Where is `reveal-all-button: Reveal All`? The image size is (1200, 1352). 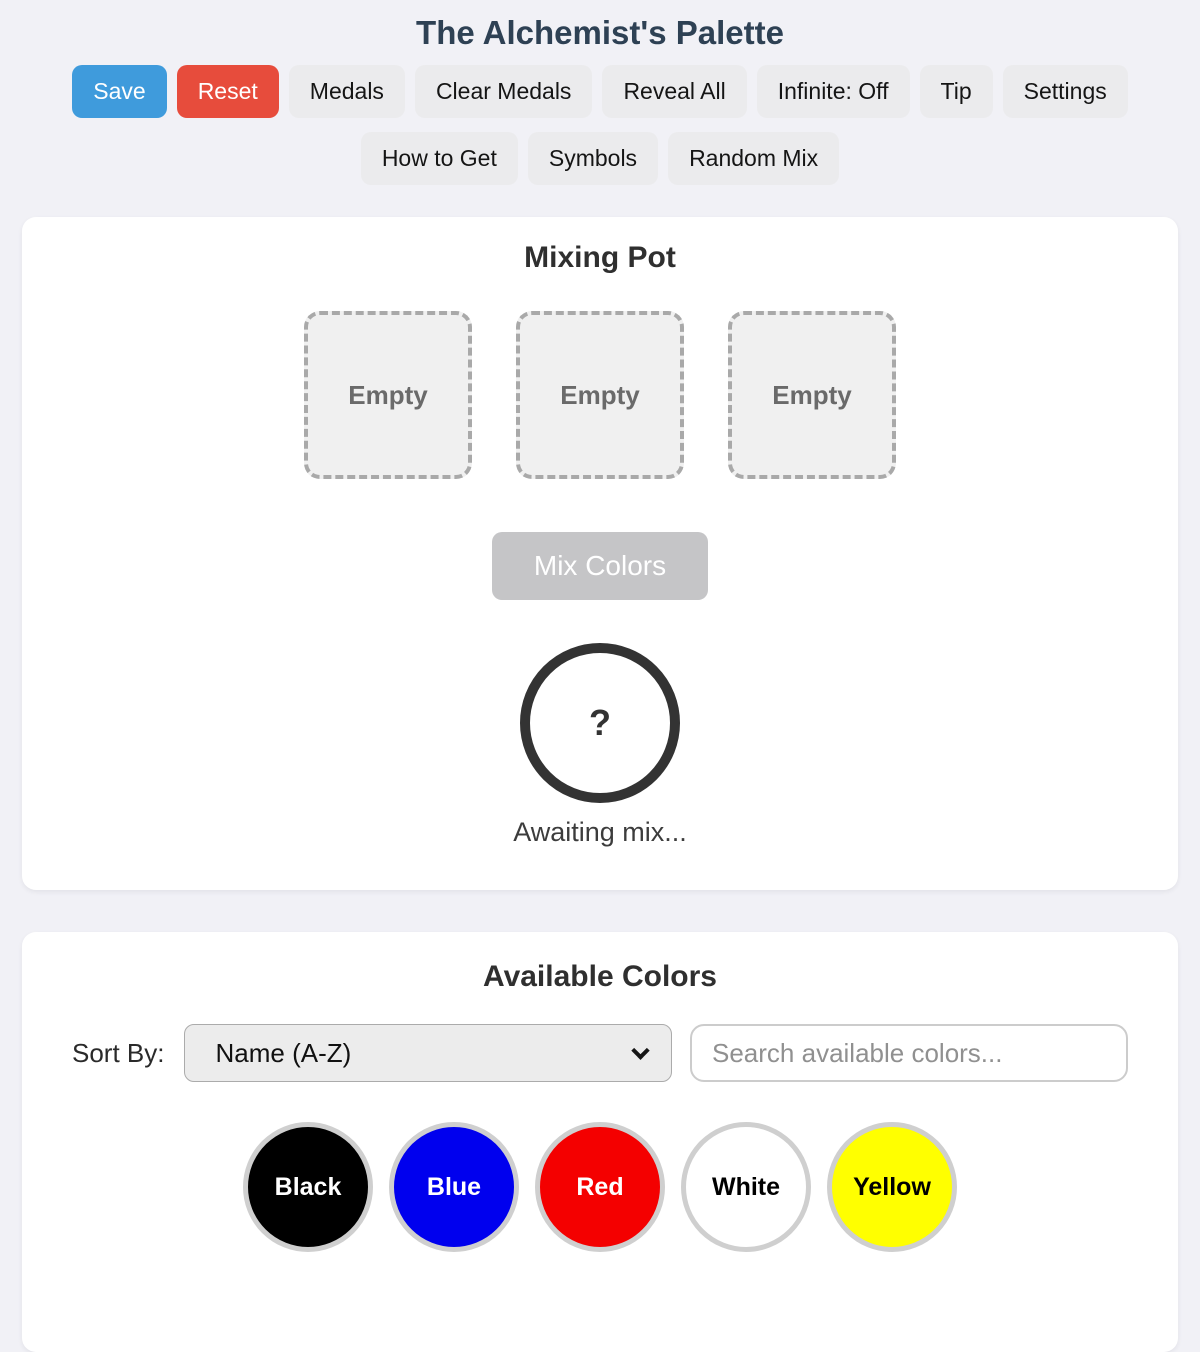
reveal-all-button: Reveal All is located at coordinates (674, 91).